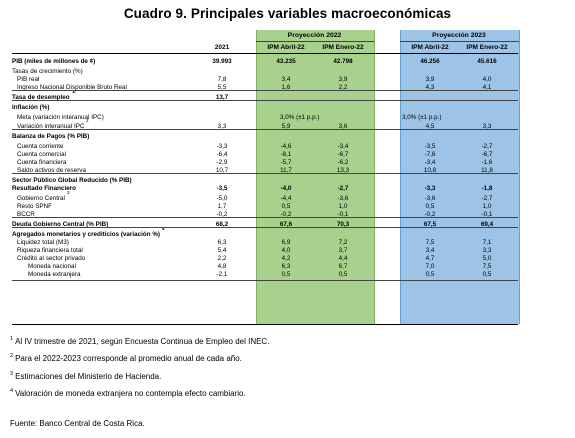 The height and width of the screenshot is (438, 575). Describe the element at coordinates (222, 206) in the screenshot. I see `cell-value: 1,7` at that location.